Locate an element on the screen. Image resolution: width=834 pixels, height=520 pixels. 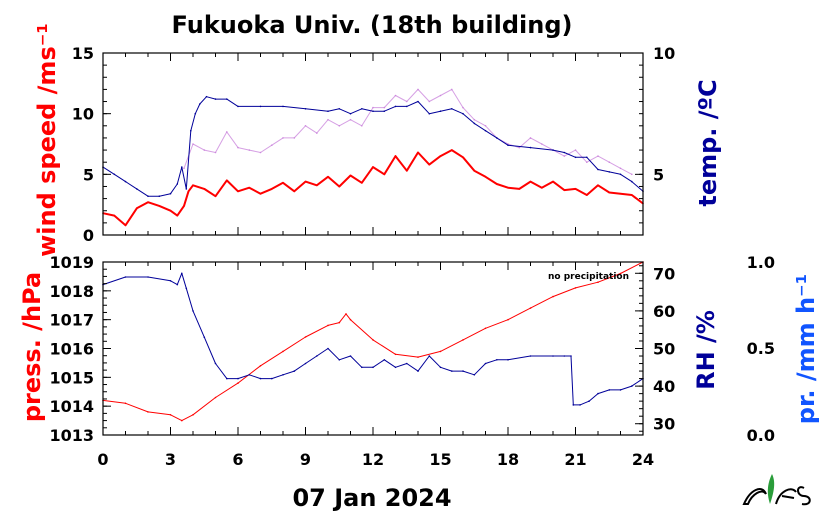
precip-tick-label: 1.0 is located at coordinates (761, 262).